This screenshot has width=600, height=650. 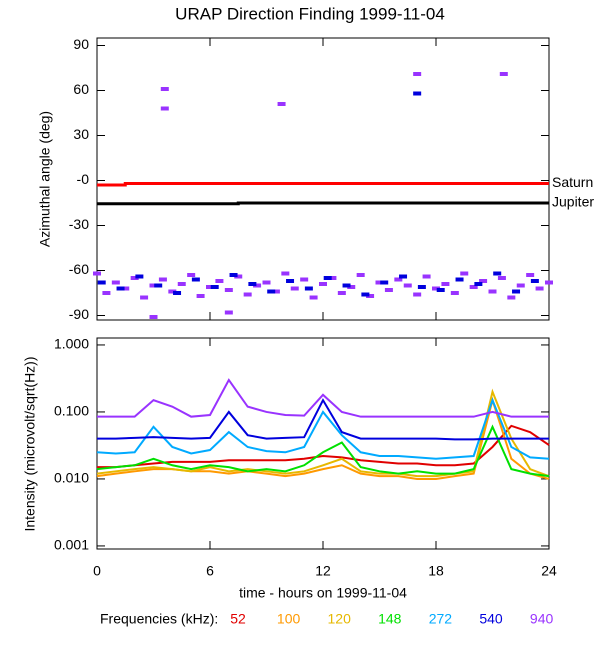 What do you see at coordinates (572, 182) in the screenshot?
I see `series-label: Saturn` at bounding box center [572, 182].